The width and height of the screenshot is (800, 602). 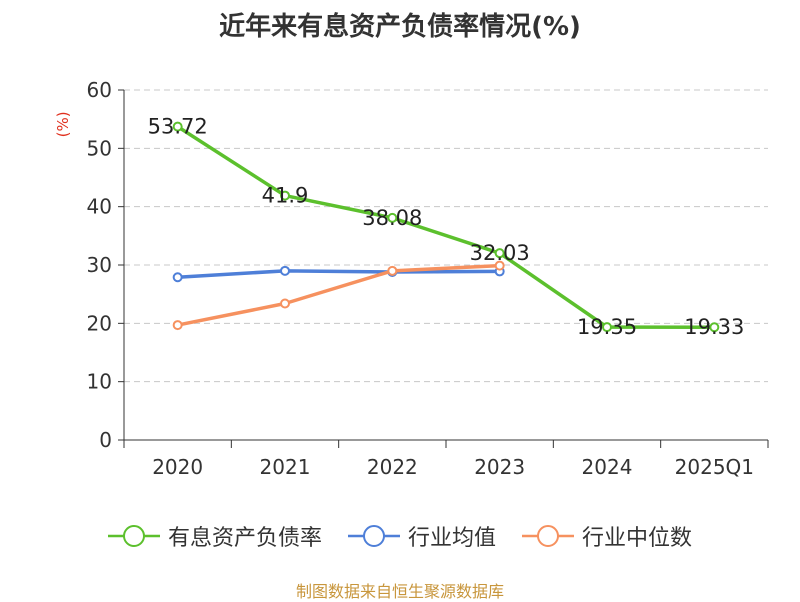 What do you see at coordinates (399, 591) in the screenshot?
I see `source-note: 制图数据来自恒生聚源数据库` at bounding box center [399, 591].